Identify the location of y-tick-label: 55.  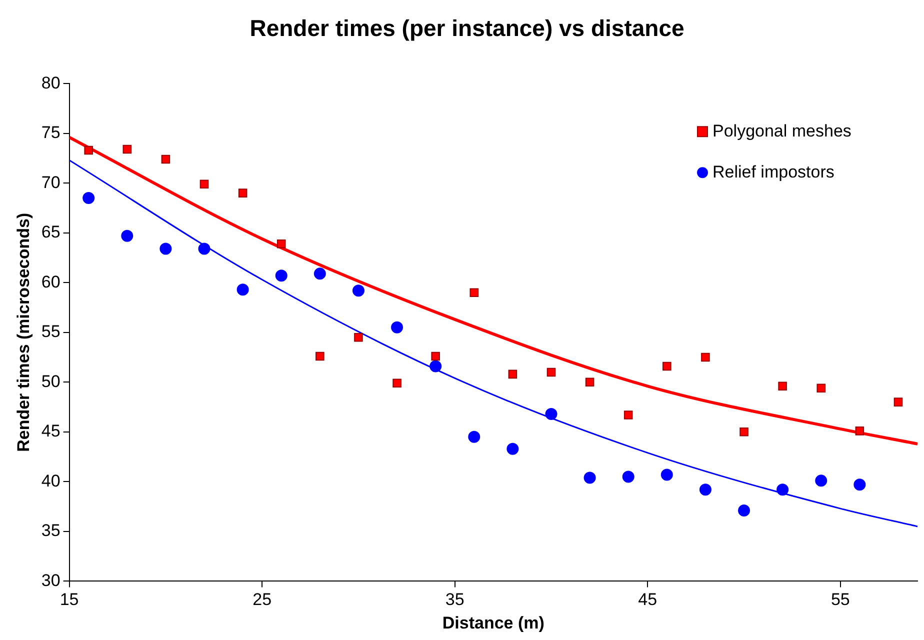
(50, 332).